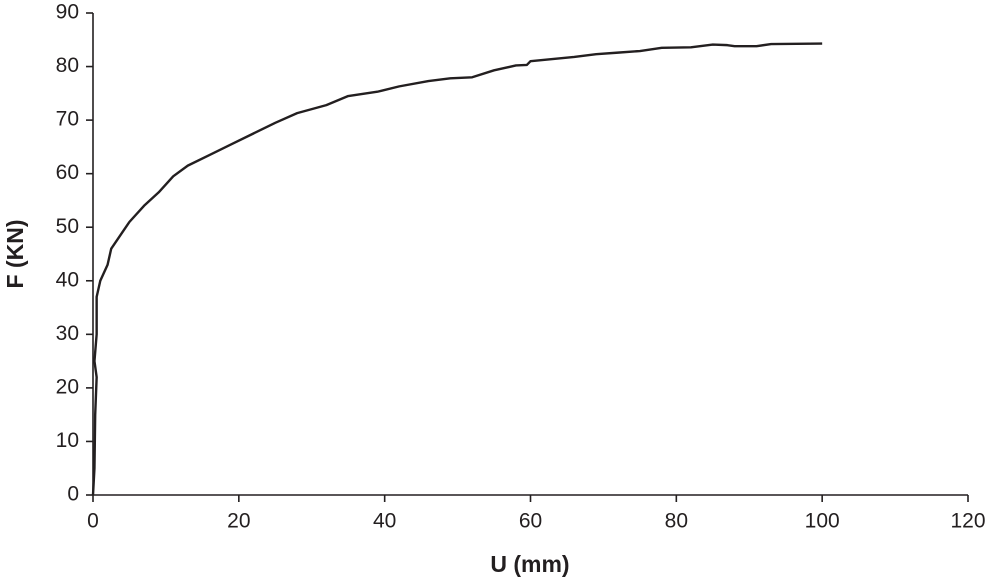 The width and height of the screenshot is (1001, 583). I want to click on y-tick-label: 50, so click(67, 226).